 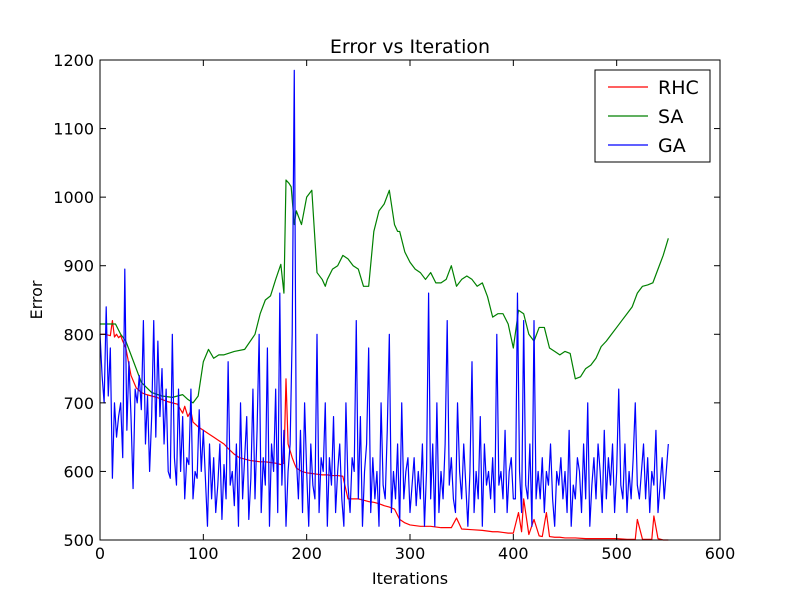 I want to click on y-tick-label: 1200, so click(x=73, y=60).